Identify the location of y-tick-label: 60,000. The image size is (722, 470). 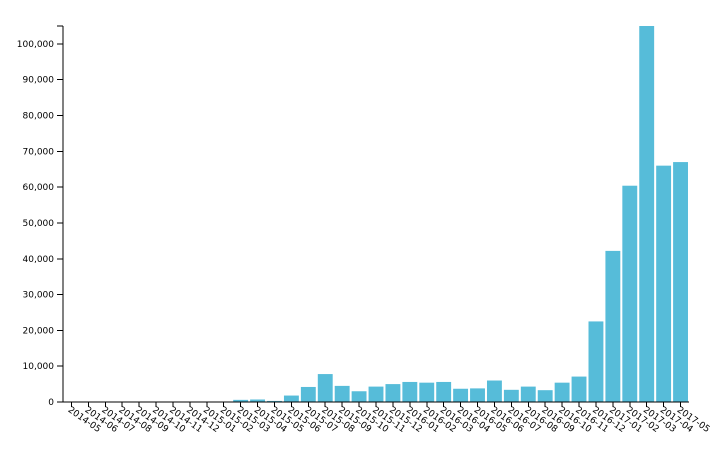
(39, 188).